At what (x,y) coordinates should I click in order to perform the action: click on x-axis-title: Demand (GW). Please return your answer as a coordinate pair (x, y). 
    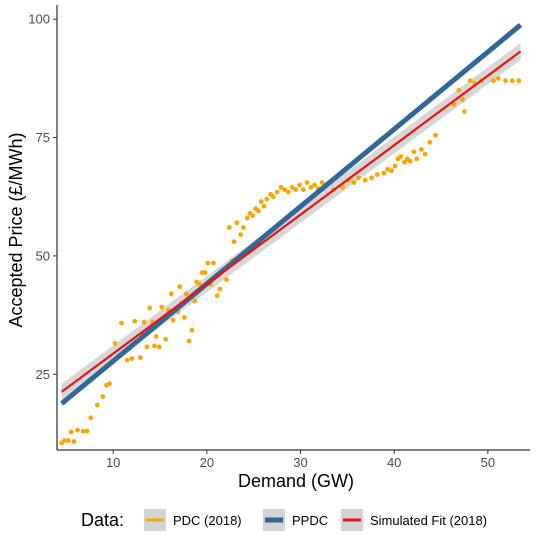
    Looking at the image, I should click on (296, 481).